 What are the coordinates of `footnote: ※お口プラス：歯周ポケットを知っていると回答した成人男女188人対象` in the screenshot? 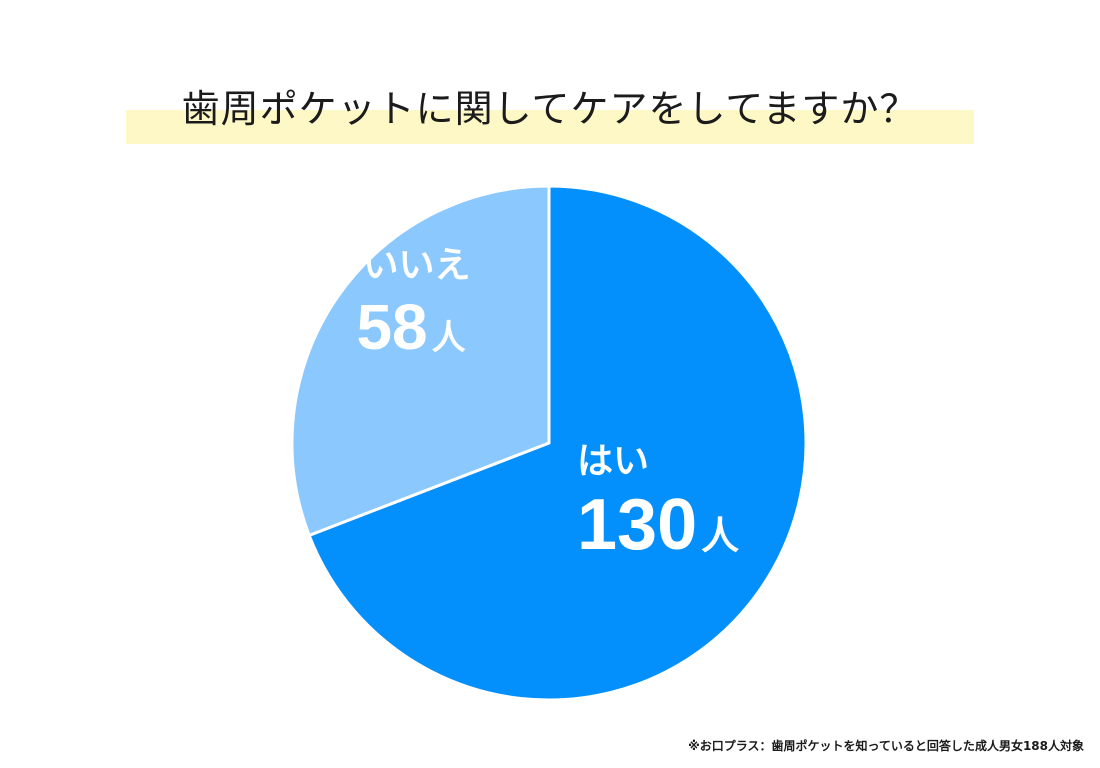 It's located at (886, 746).